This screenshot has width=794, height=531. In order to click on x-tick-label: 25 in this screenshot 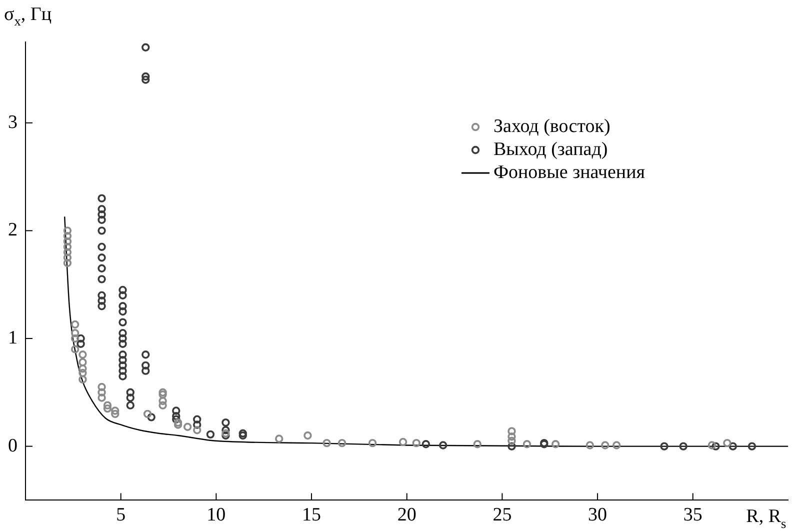, I will do `click(502, 515)`.